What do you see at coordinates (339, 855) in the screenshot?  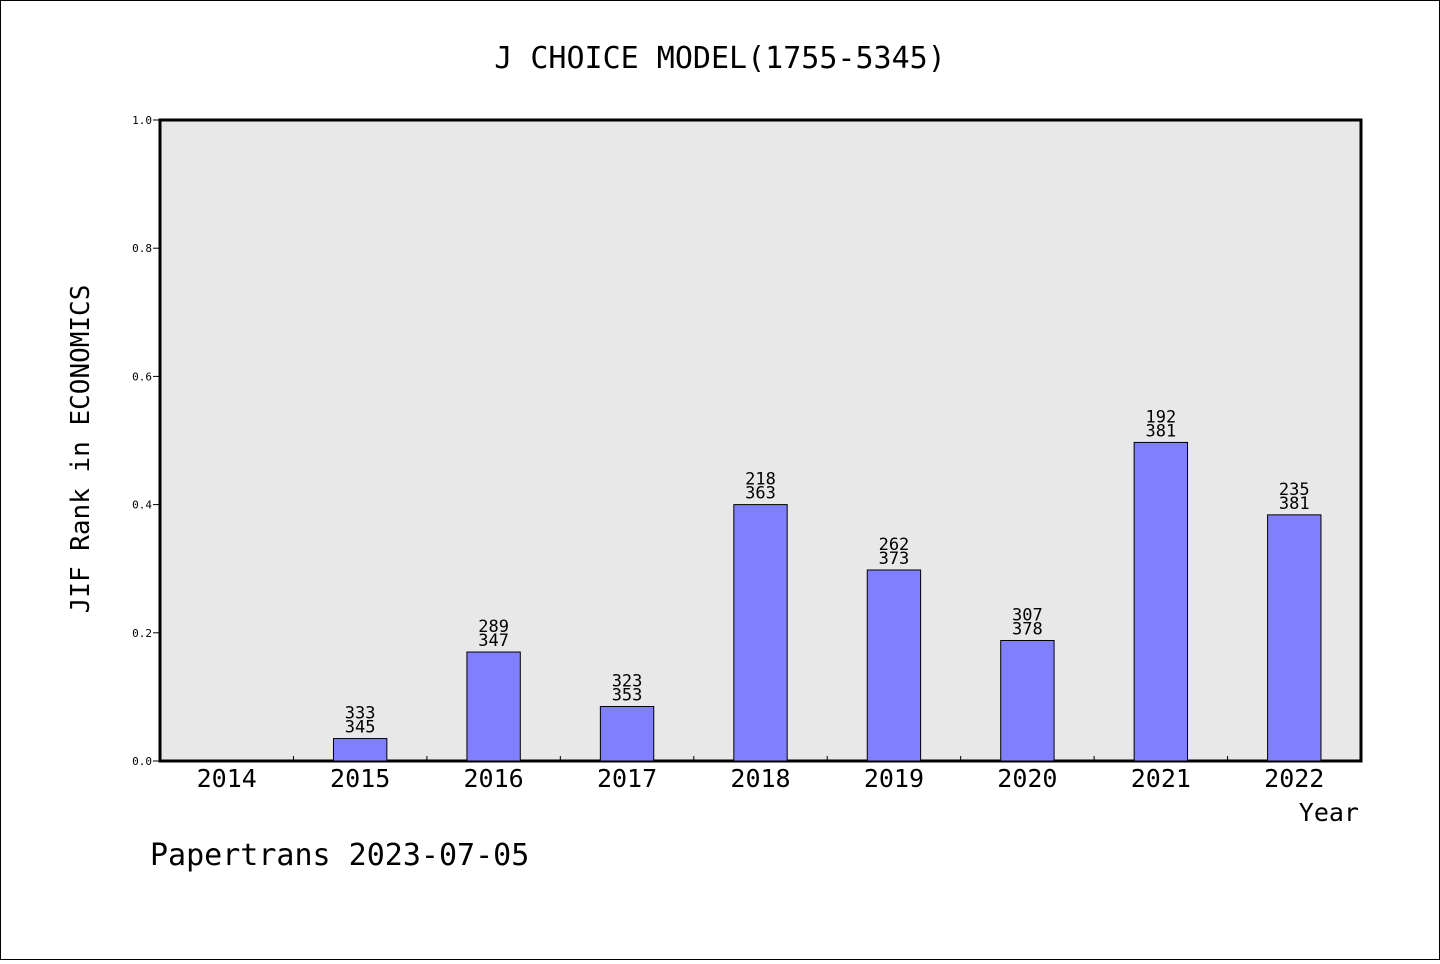 I see `footer-credit: Papertrans 2023-07-05` at bounding box center [339, 855].